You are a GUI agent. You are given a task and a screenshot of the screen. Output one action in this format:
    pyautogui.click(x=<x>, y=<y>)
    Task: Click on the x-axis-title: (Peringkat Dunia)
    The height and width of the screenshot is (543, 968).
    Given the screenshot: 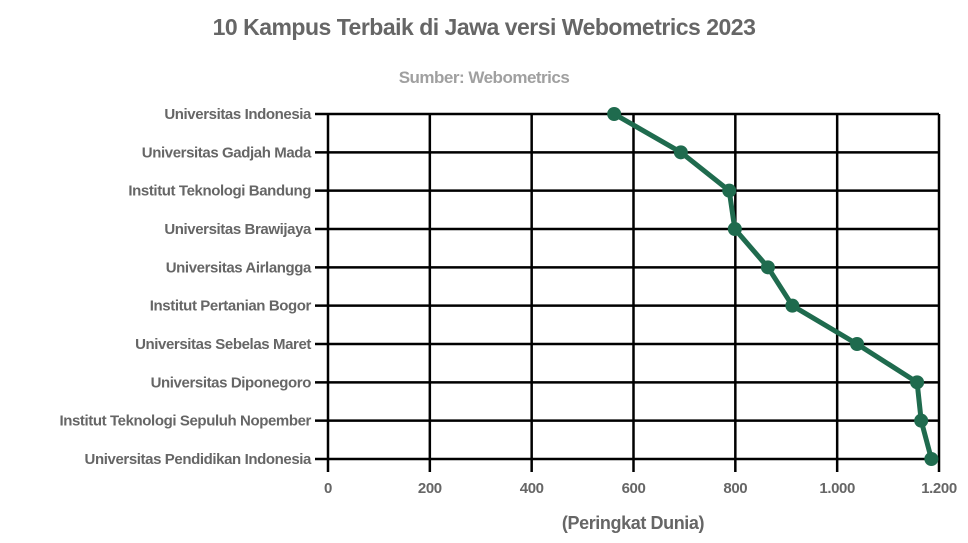 What is the action you would take?
    pyautogui.click(x=633, y=523)
    